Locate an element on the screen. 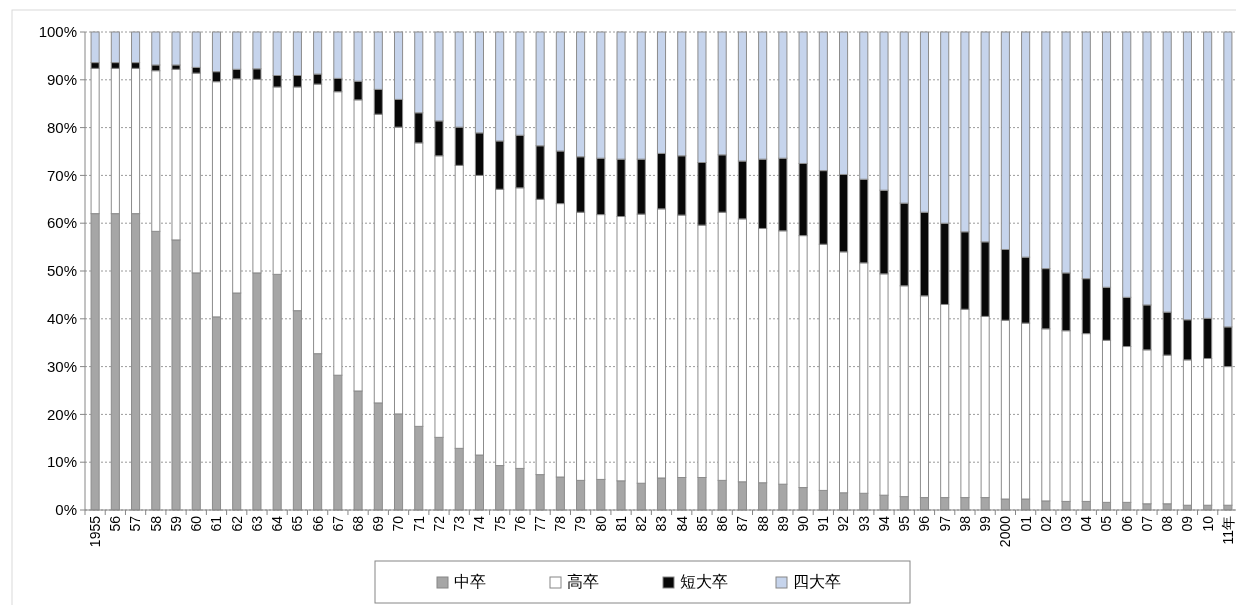 Image resolution: width=1236 pixels, height=605 pixels. x-tick-label: 90 is located at coordinates (803, 523).